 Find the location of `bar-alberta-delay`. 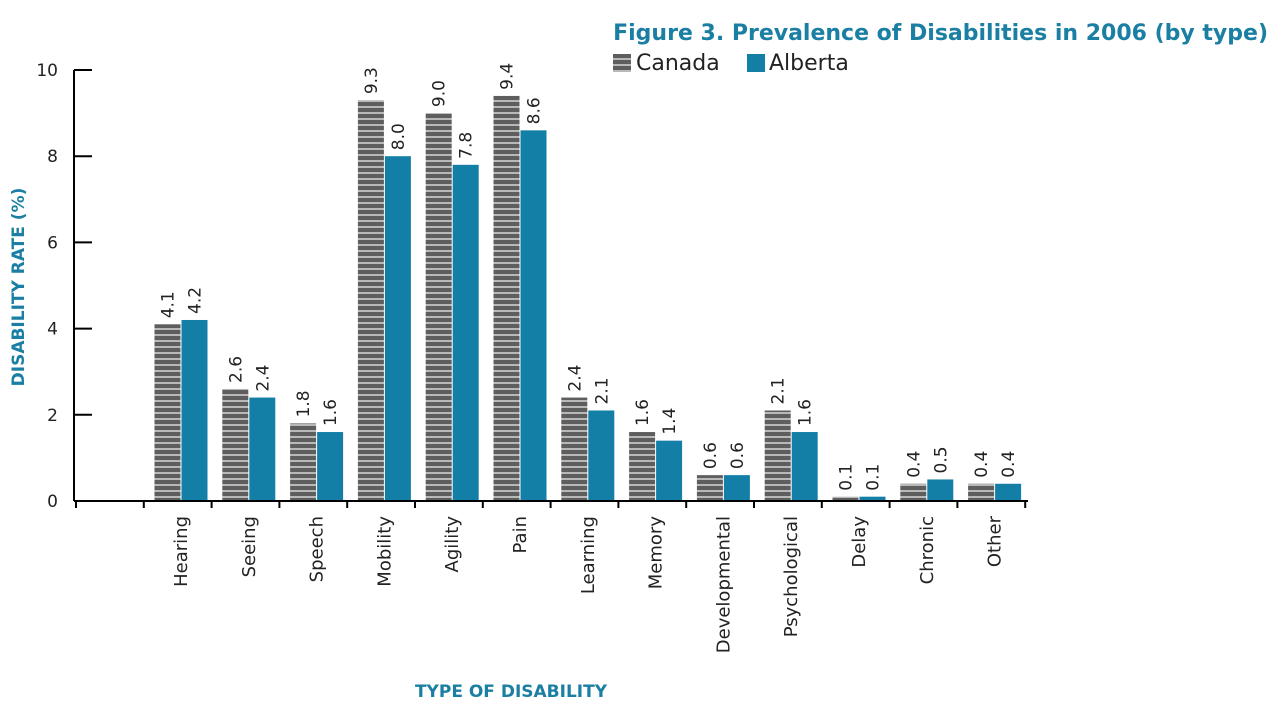

bar-alberta-delay is located at coordinates (872, 498).